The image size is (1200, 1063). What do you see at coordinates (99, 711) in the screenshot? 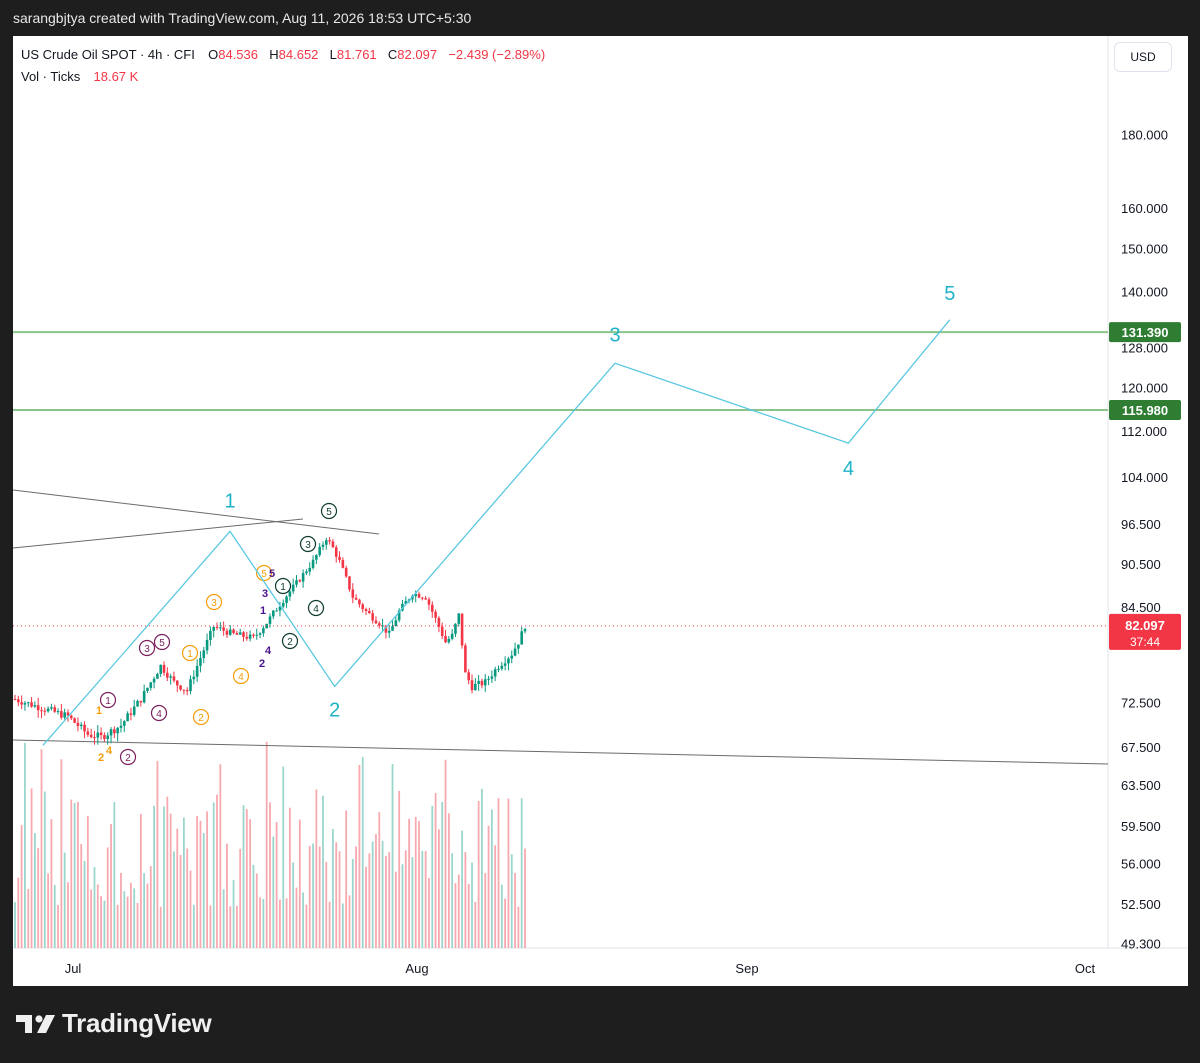
I see `subwave-mark: 1` at bounding box center [99, 711].